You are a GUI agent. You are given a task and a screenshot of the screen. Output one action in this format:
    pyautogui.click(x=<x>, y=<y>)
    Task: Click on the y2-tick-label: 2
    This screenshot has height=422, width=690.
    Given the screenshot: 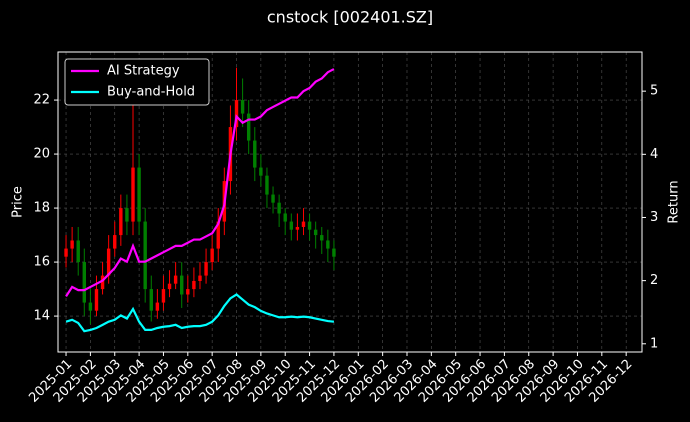 What is the action you would take?
    pyautogui.click(x=654, y=280)
    